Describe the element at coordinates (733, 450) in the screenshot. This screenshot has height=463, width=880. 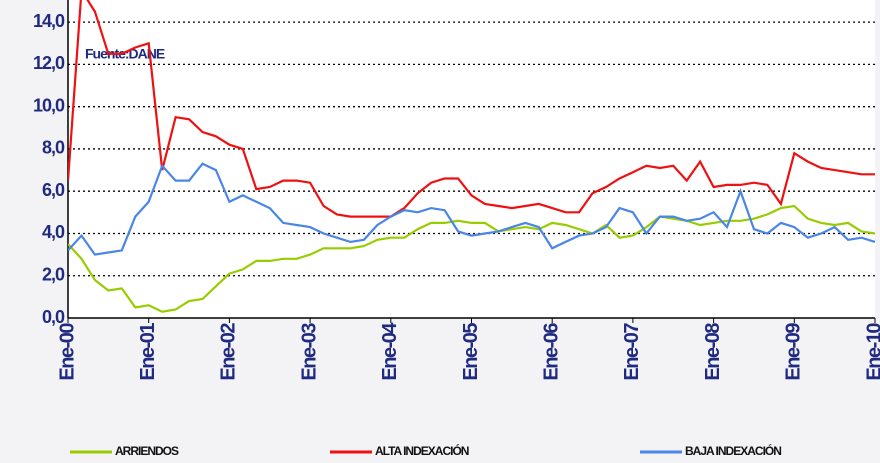
I see `legend-label: BAJA INDEXACIÓN` at that location.